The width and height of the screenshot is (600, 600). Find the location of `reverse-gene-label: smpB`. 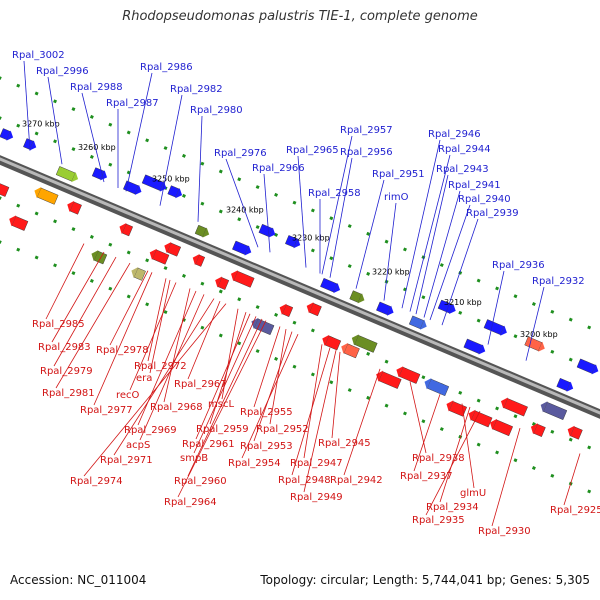

reverse-gene-label: smpB is located at coordinates (194, 458).